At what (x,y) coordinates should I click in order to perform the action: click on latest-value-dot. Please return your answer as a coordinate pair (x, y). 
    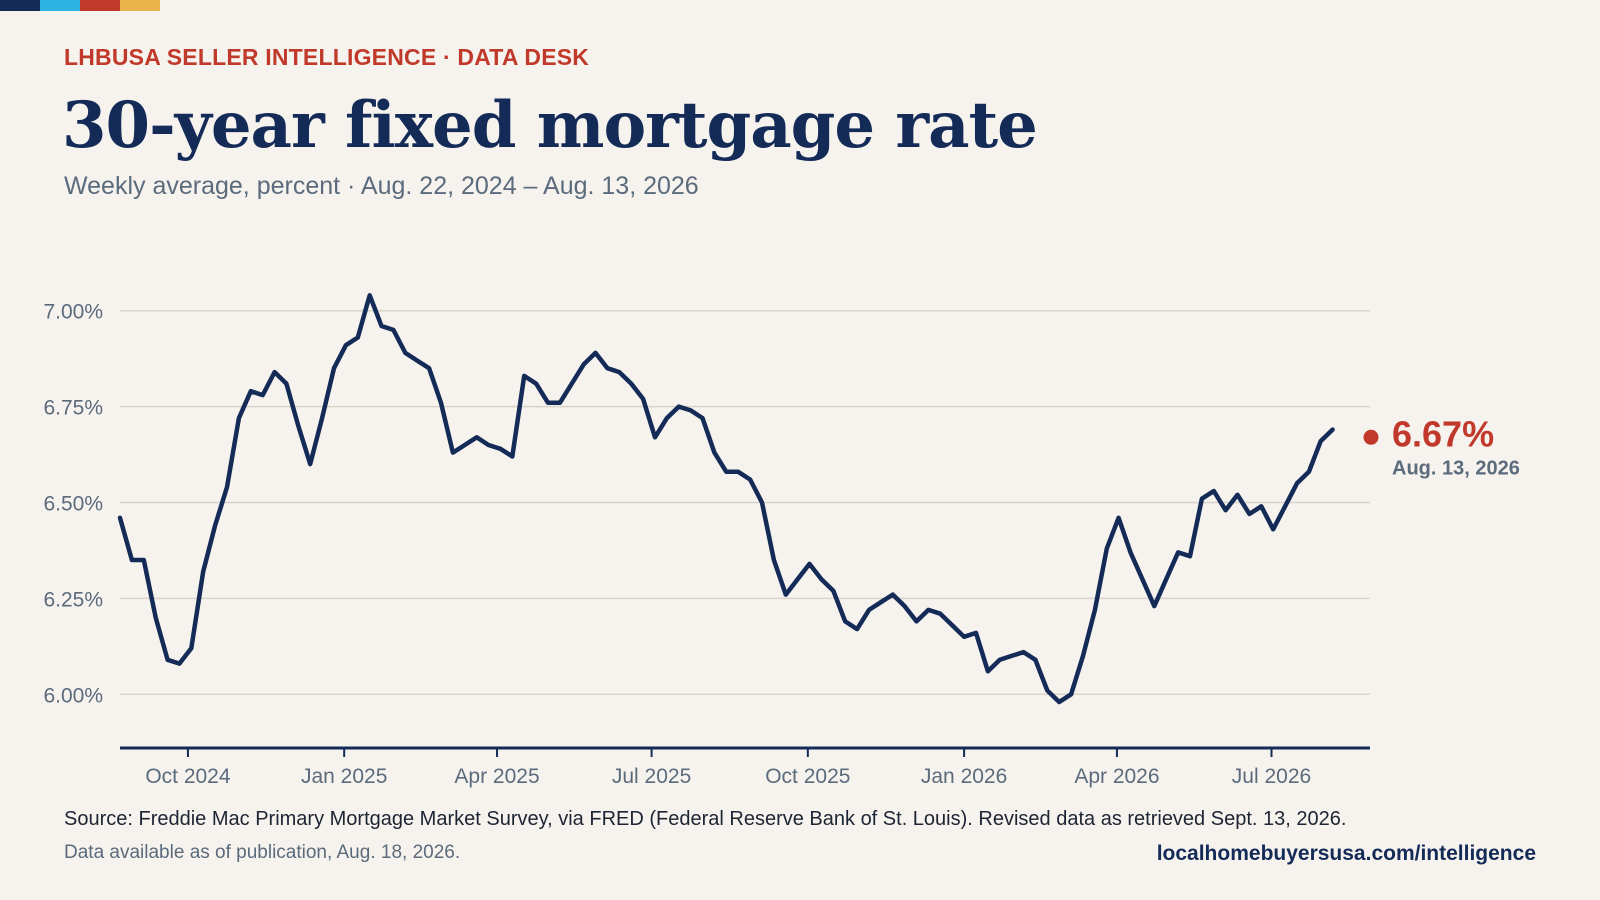
    Looking at the image, I should click on (1371, 437).